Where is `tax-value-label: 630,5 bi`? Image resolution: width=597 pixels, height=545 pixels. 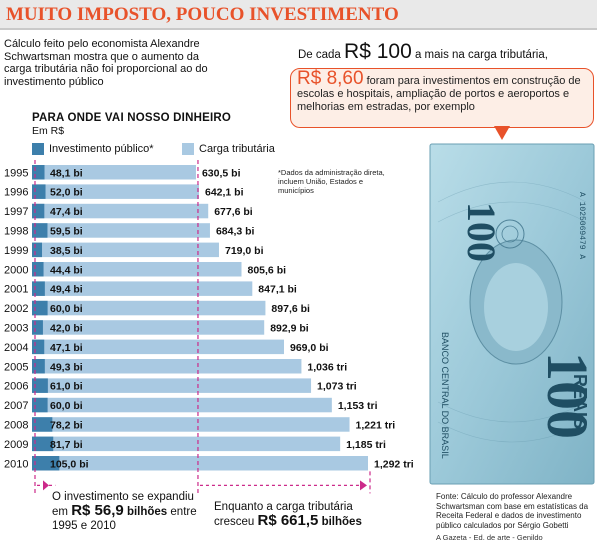
tax-value-label: 630,5 bi is located at coordinates (221, 173).